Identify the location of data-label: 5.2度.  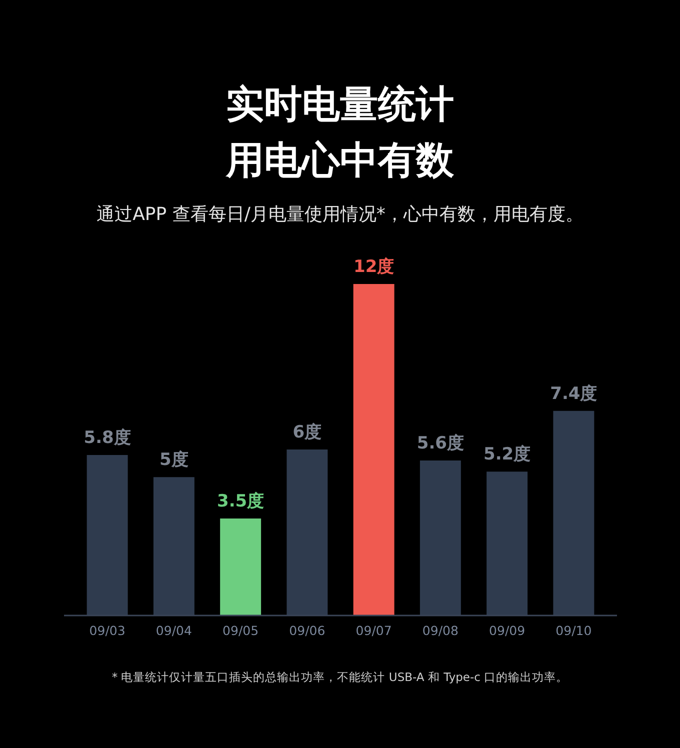
(507, 454).